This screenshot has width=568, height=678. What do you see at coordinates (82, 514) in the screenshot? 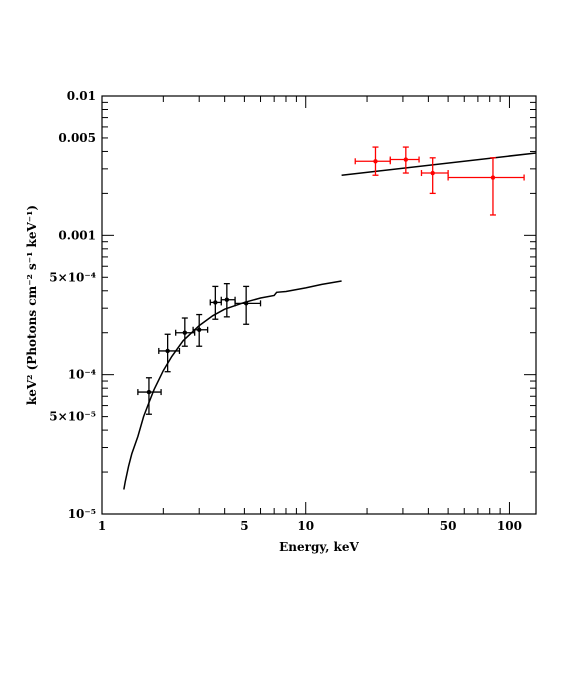
I see `y-tick-label: 10⁻⁵` at bounding box center [82, 514].